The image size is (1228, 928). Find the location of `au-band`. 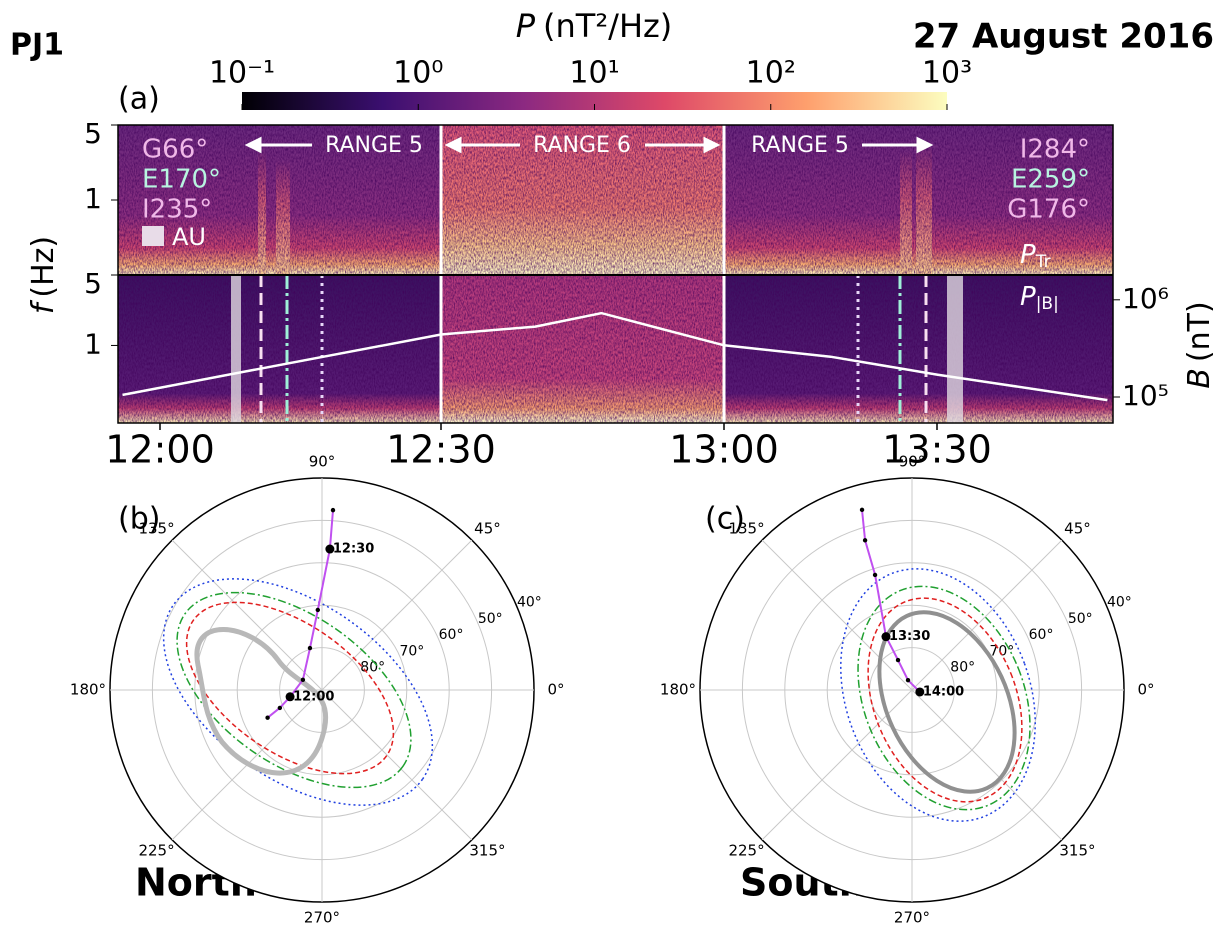

au-band is located at coordinates (236, 349).